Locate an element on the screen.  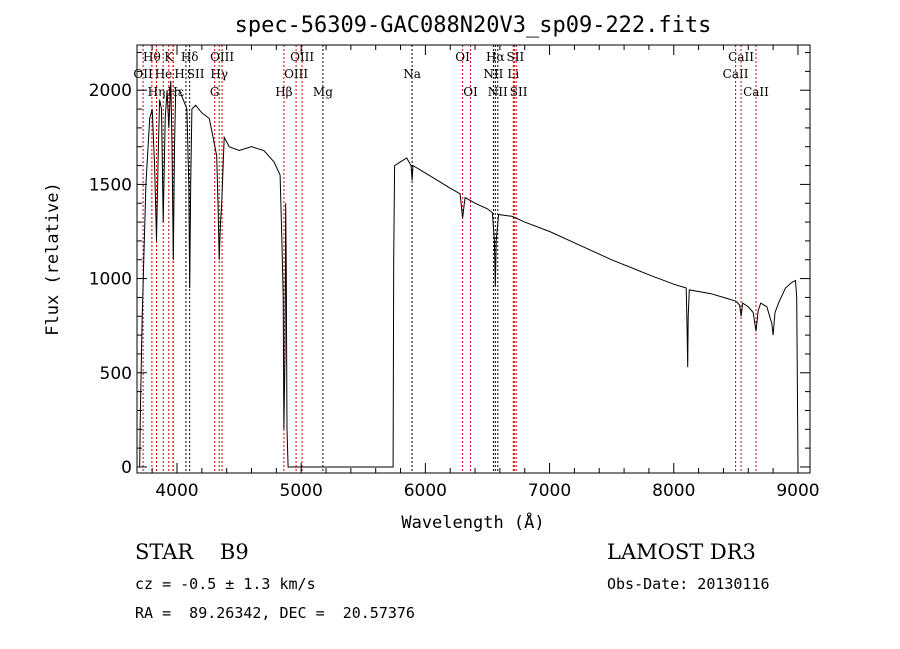
survey-name: LAMOST DR3 is located at coordinates (681, 552).